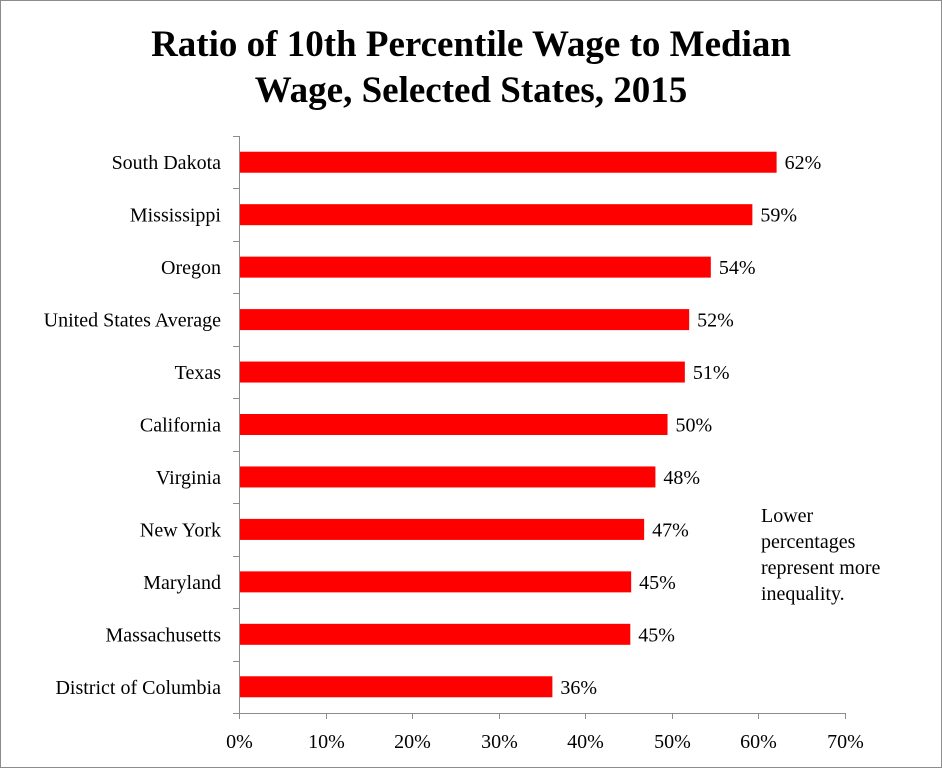 The height and width of the screenshot is (768, 942). I want to click on category-label: Oregon, so click(191, 268).